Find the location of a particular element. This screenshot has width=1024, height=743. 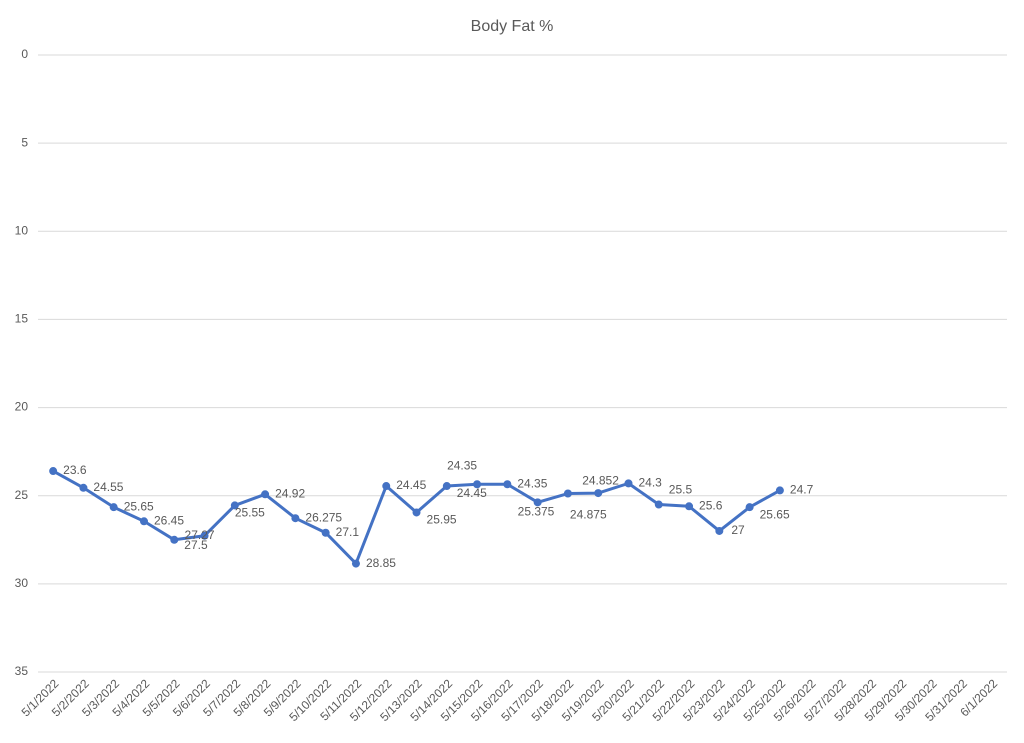

data-label: 27.27 is located at coordinates (200, 535).